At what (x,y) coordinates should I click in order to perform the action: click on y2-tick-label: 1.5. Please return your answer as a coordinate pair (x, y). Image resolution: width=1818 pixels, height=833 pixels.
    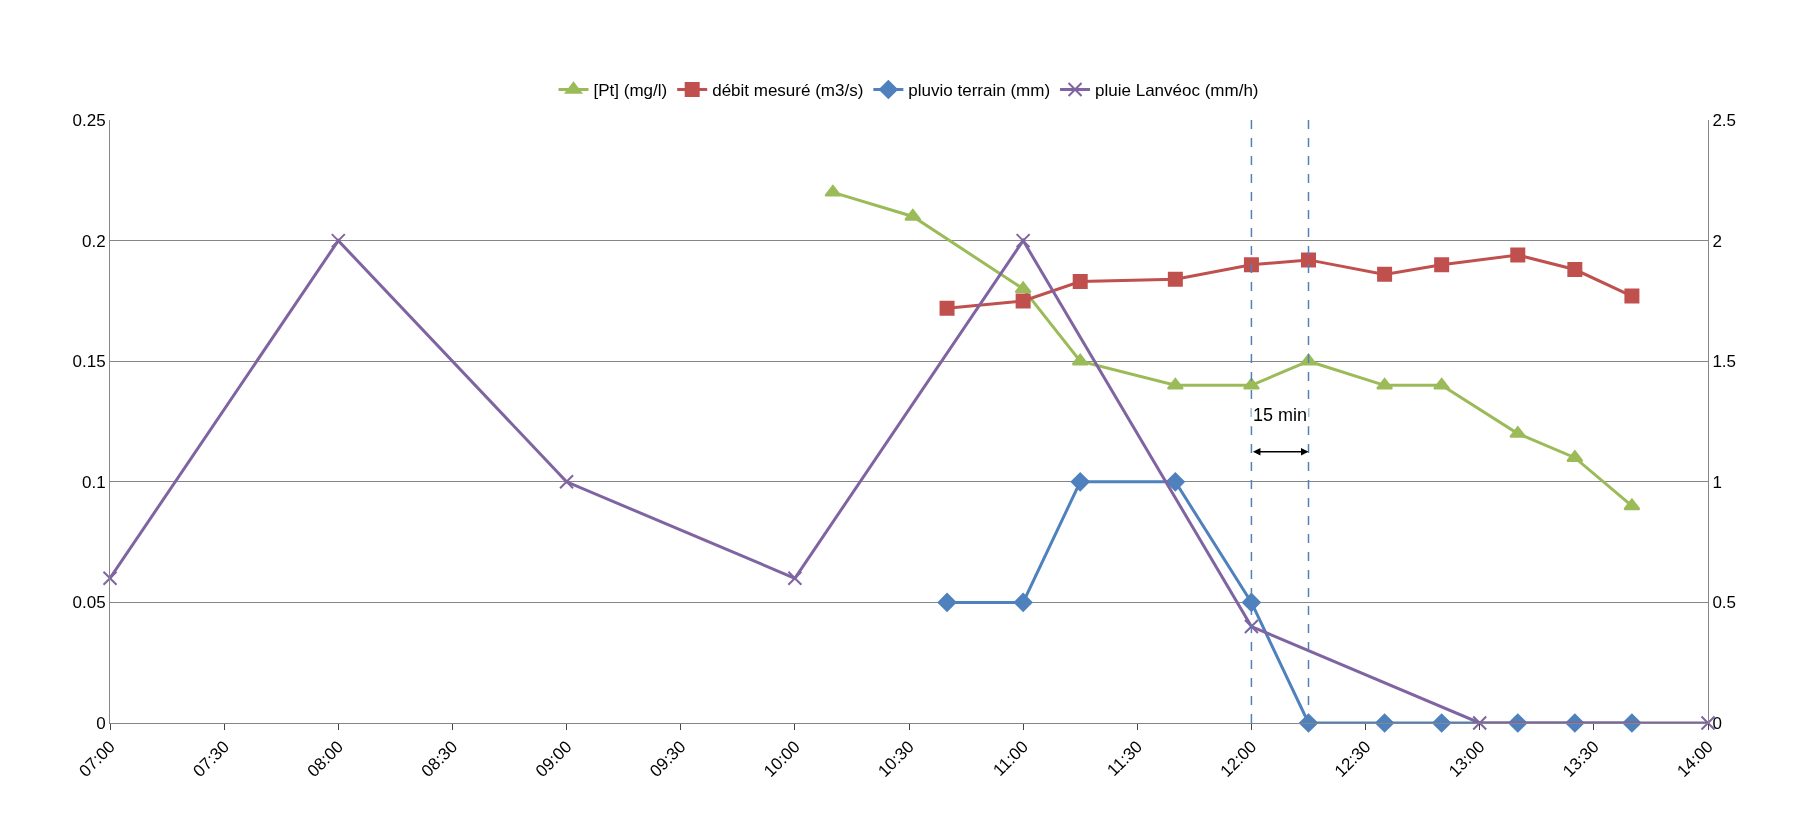
    Looking at the image, I should click on (1724, 362).